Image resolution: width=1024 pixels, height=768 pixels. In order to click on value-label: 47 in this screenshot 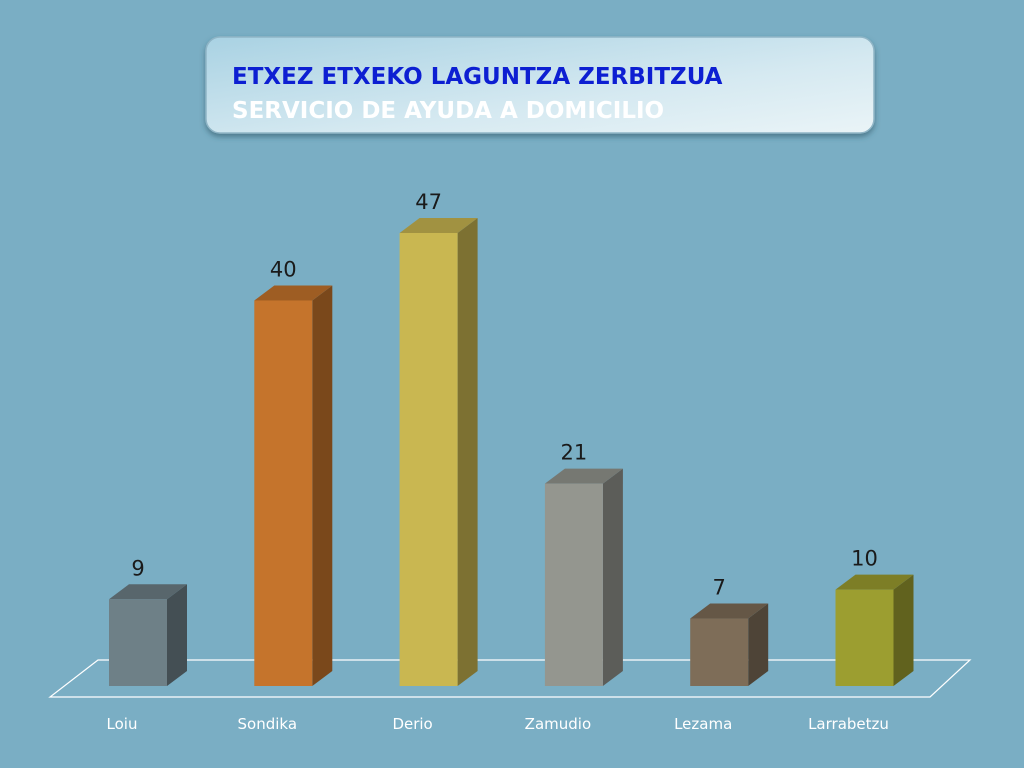, I will do `click(428, 202)`.